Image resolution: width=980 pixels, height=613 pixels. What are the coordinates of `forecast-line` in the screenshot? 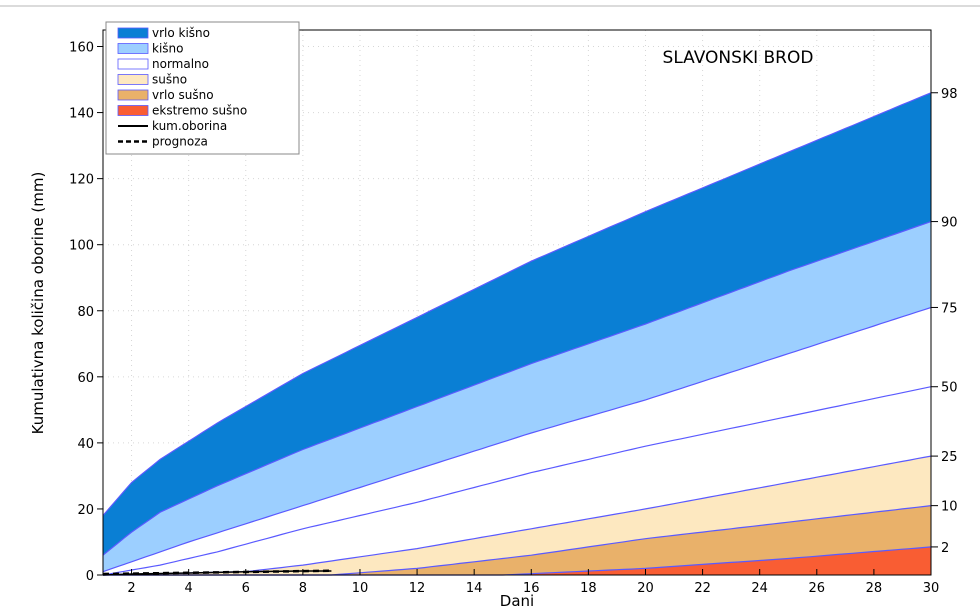 It's located at (217, 572).